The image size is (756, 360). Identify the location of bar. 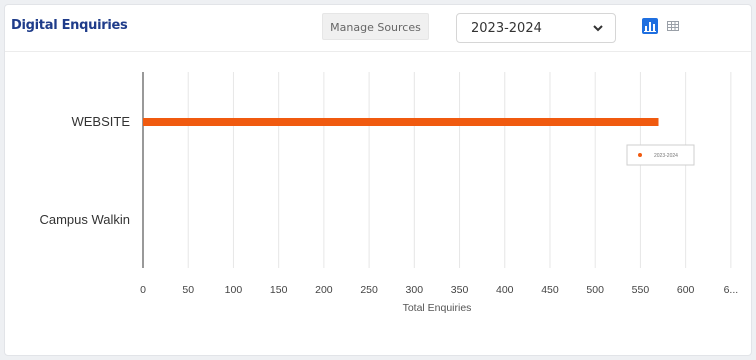
(401, 122).